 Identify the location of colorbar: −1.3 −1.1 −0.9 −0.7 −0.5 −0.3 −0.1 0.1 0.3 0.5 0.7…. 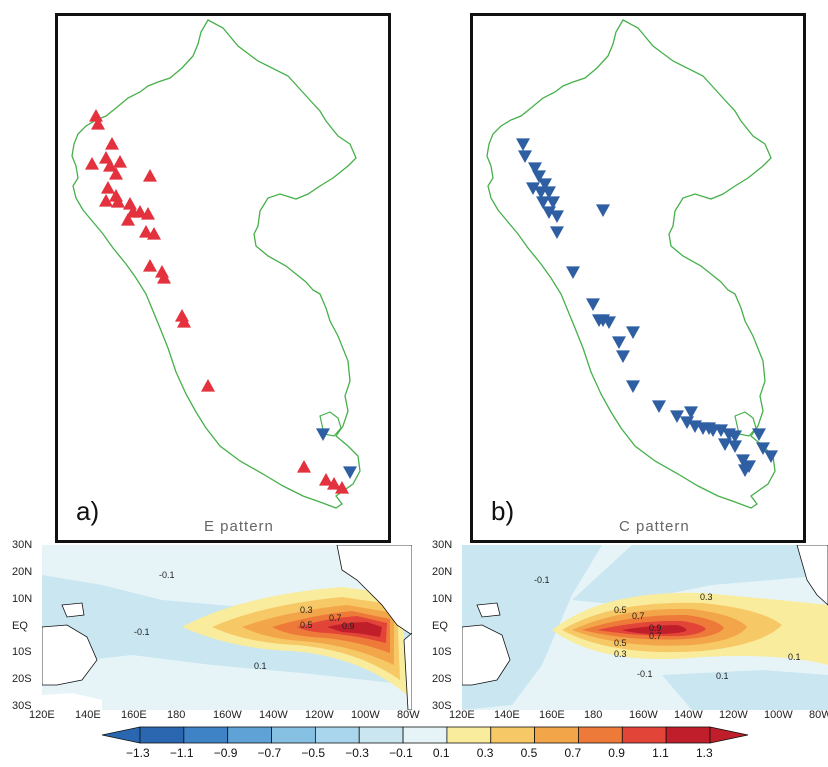
(425, 744).